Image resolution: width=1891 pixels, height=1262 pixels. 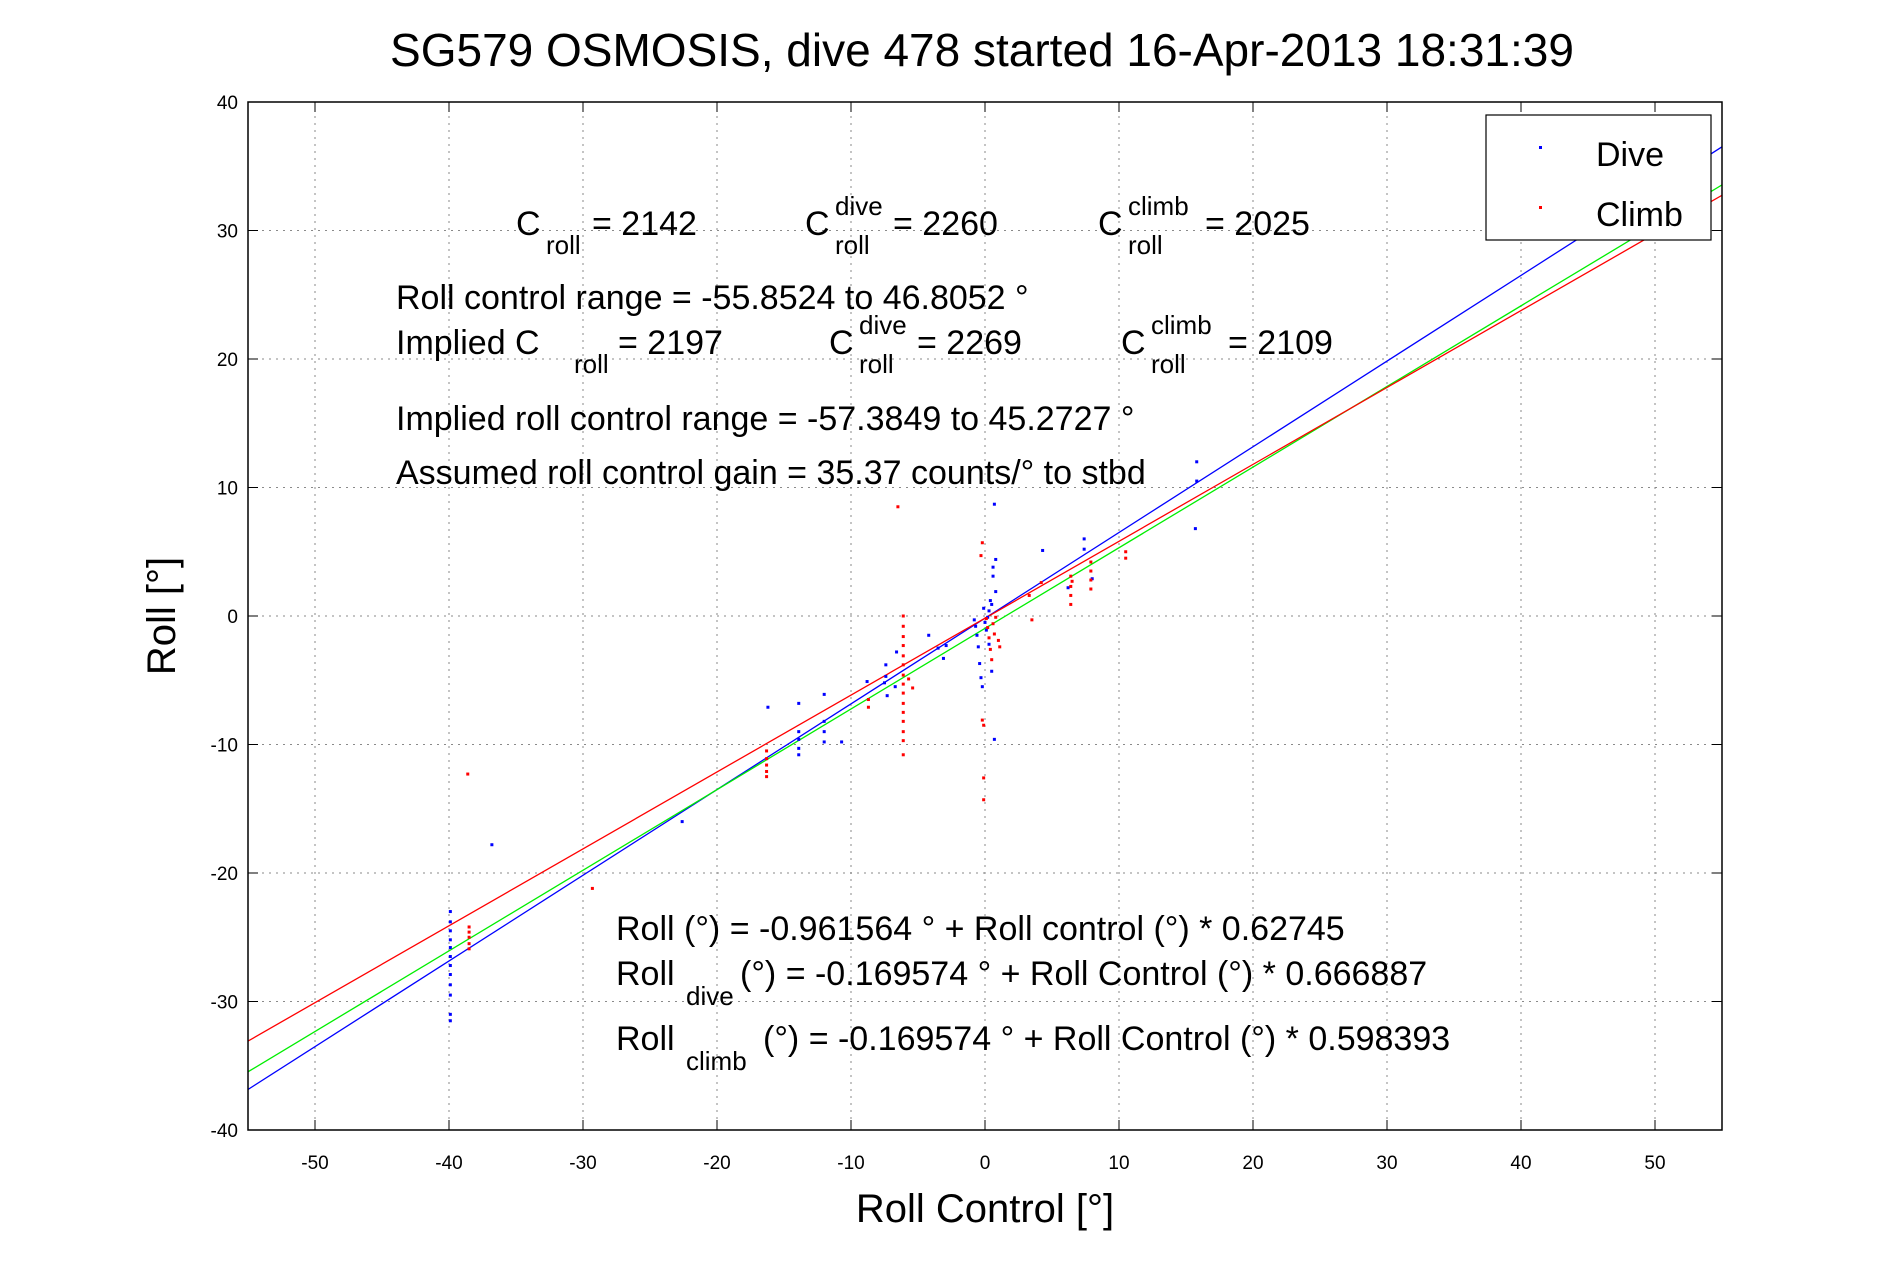 What do you see at coordinates (224, 1131) in the screenshot?
I see `y-tick-label: -40` at bounding box center [224, 1131].